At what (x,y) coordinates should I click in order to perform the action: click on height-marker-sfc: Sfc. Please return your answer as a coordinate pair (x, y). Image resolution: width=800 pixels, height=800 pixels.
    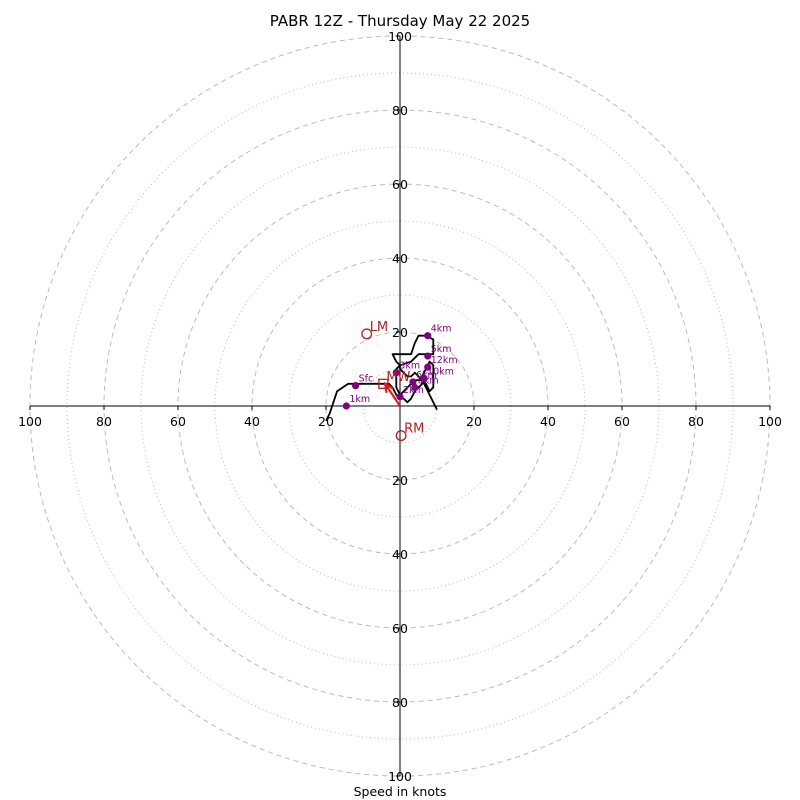
    Looking at the image, I should click on (362, 382).